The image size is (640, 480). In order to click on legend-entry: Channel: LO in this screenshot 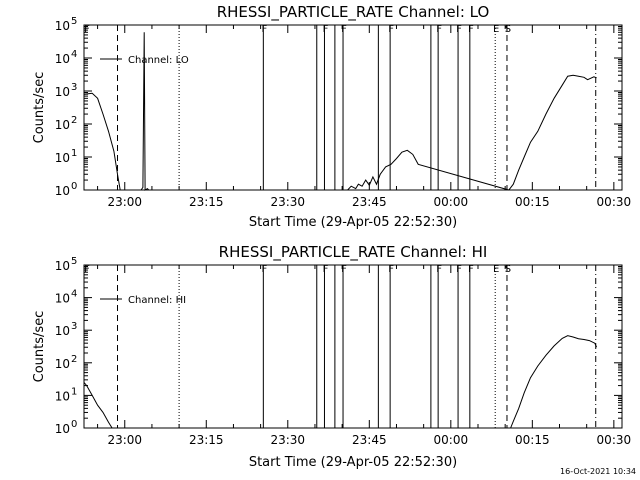, I will do `click(158, 60)`.